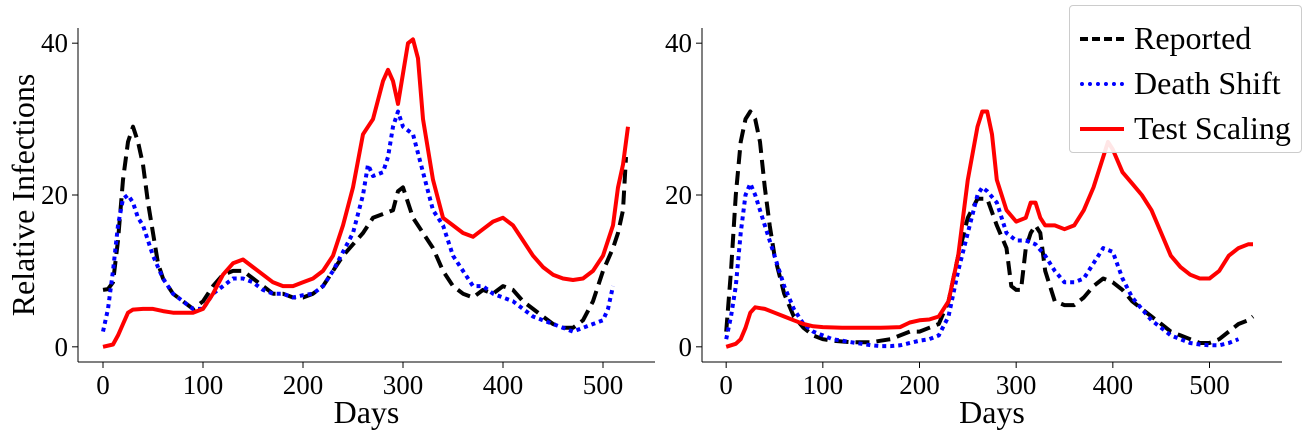 The height and width of the screenshot is (436, 1309). Describe the element at coordinates (23, 195) in the screenshot. I see `y-axis-label: Relative Infections` at that location.